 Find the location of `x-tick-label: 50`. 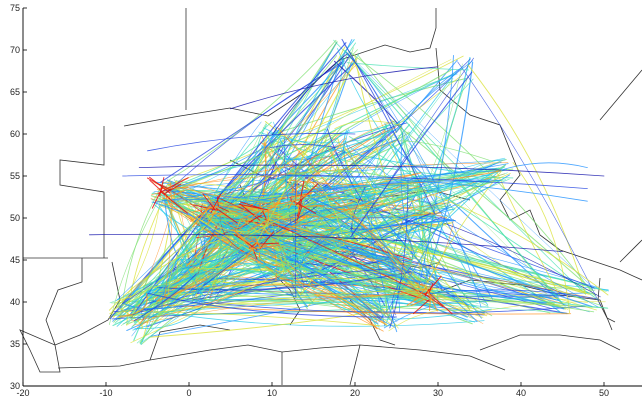

x-tick-label: 50 is located at coordinates (604, 393).